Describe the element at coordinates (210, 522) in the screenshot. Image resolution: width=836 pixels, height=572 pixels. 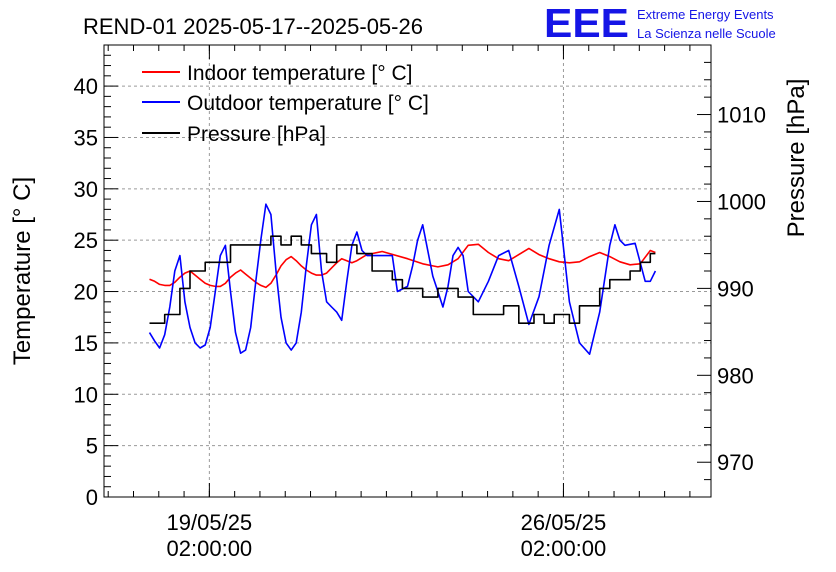
I see `x-tick-label-date: 19/05/25` at that location.